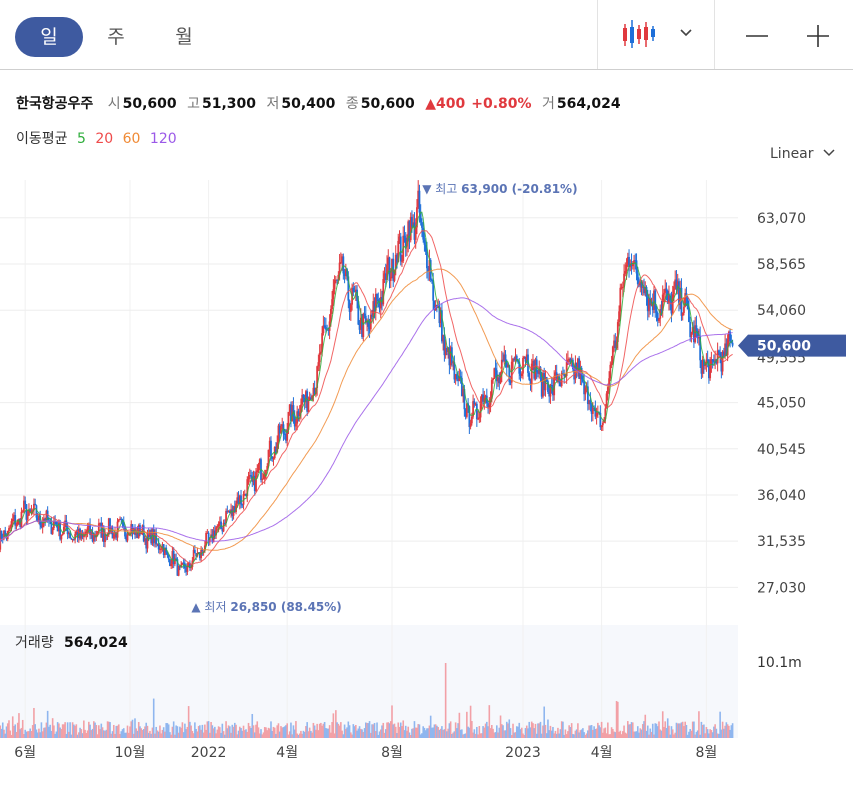  Describe the element at coordinates (49, 37) in the screenshot. I see `tab-daily: 일` at that location.